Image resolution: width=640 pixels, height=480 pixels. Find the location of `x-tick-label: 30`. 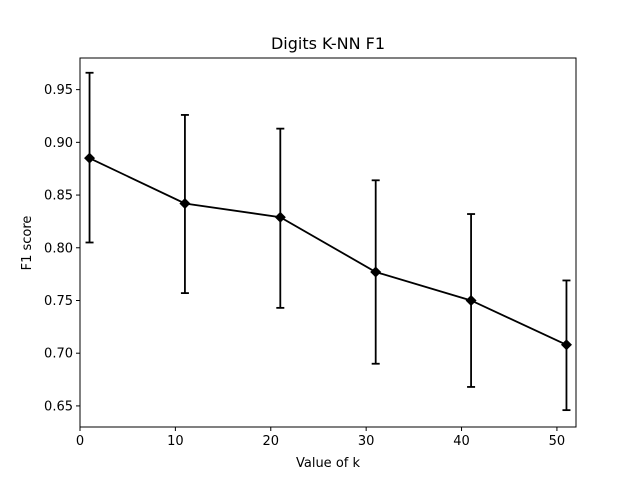

x-tick-label: 30 is located at coordinates (366, 441).